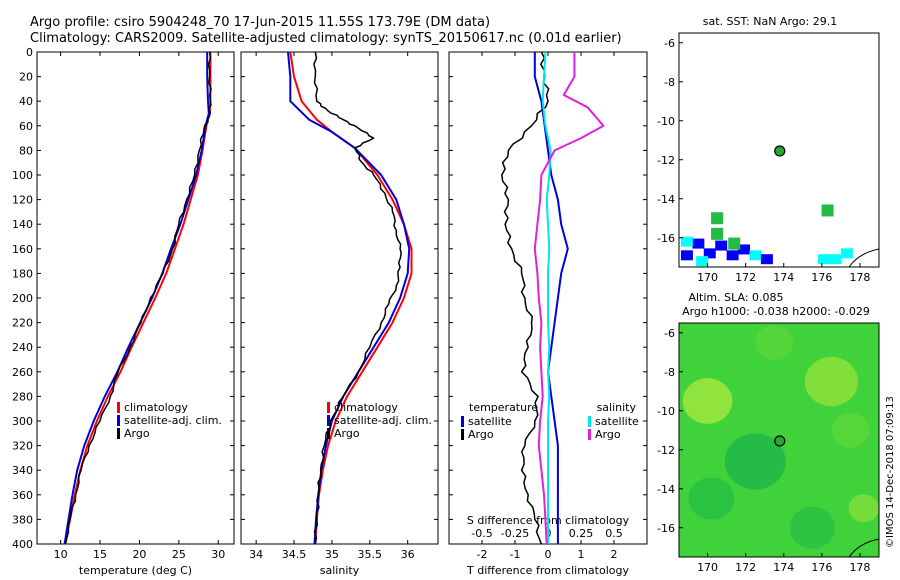 This screenshot has width=900, height=580. I want to click on y-tick-label: 40, so click(26, 101).